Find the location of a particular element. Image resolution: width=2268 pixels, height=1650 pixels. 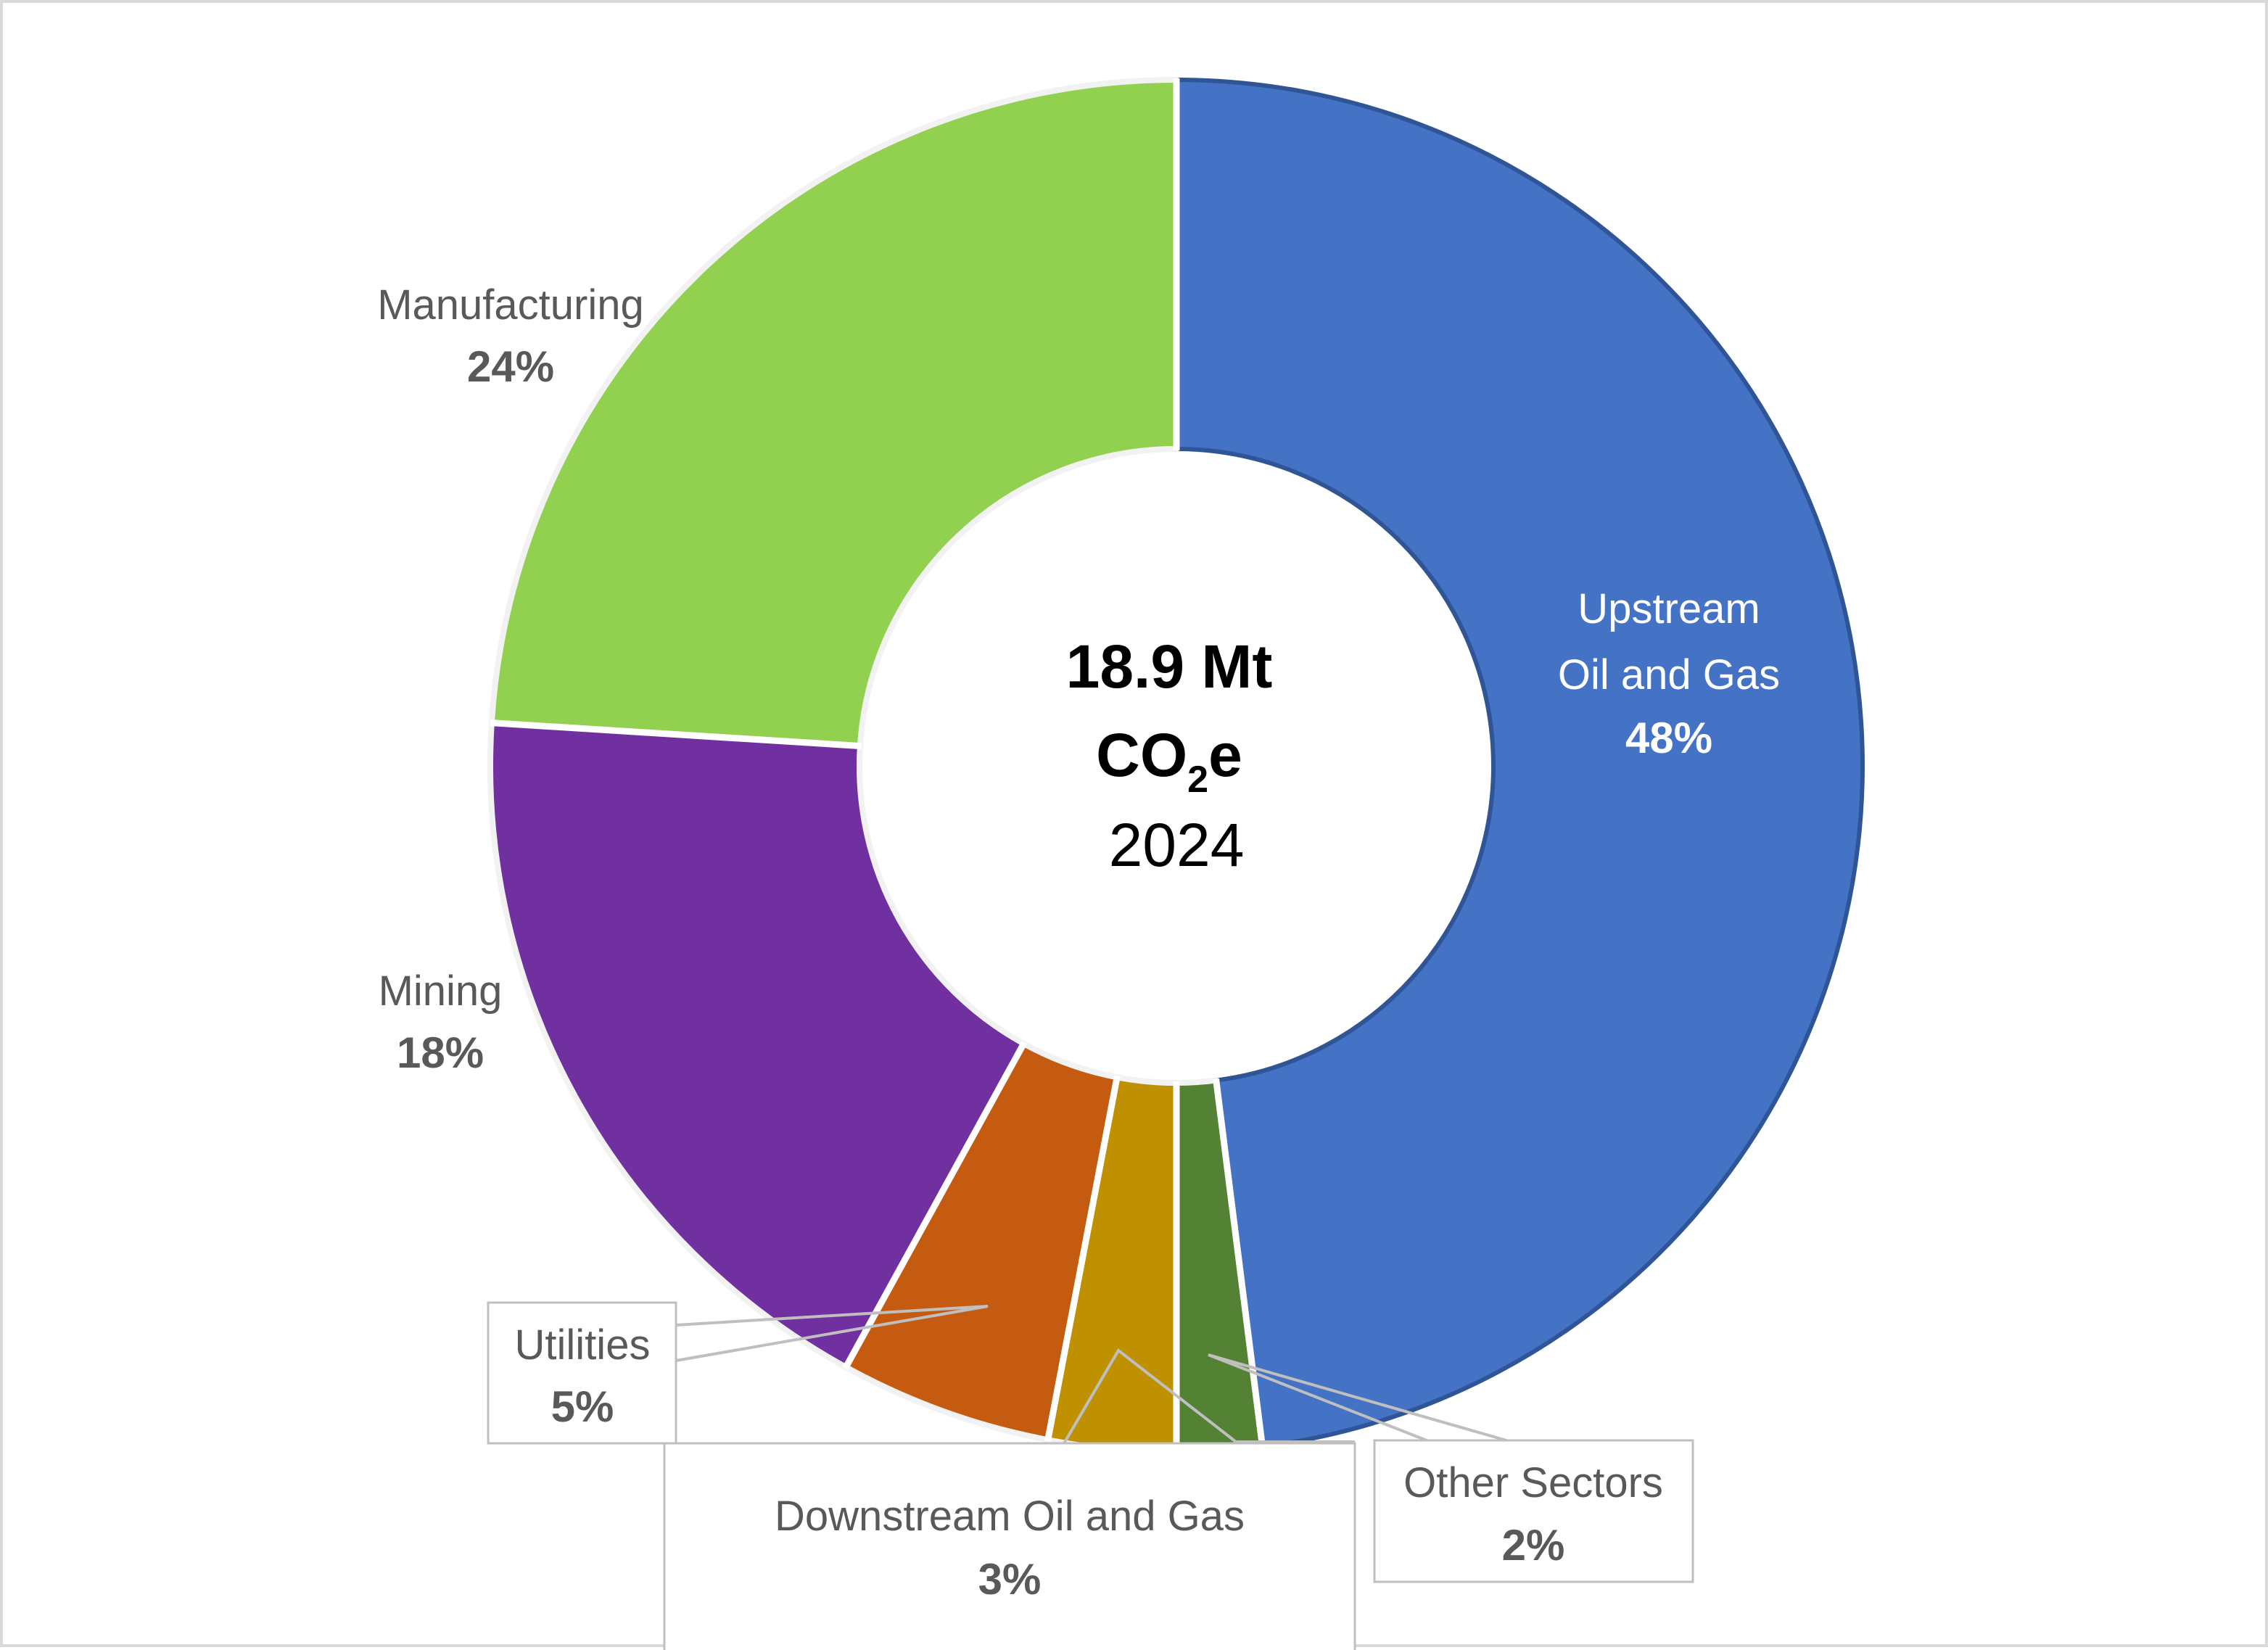

utilities-label-name: Utilities is located at coordinates (583, 1345).